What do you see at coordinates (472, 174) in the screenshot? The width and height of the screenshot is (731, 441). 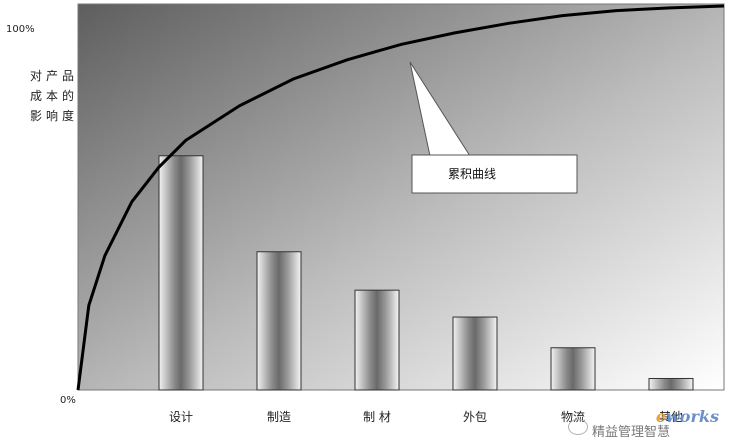 I see `curve-label: 累积曲线` at bounding box center [472, 174].